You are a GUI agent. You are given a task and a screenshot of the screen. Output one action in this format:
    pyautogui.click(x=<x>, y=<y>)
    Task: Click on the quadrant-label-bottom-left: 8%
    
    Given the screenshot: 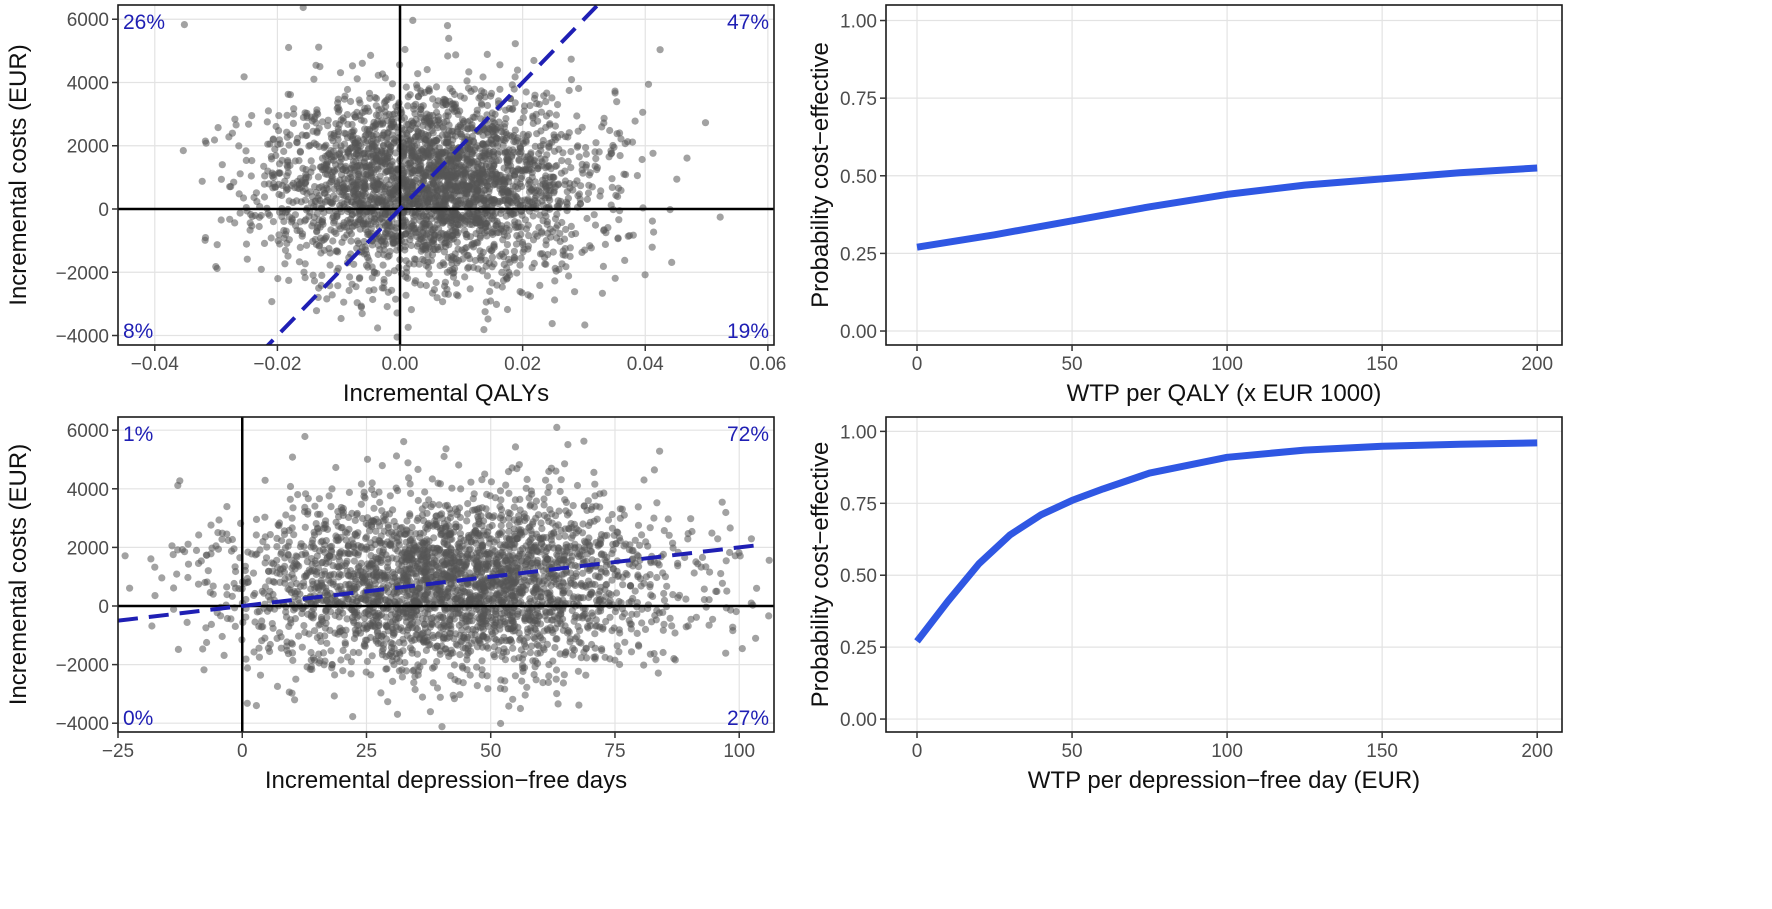 What is the action you would take?
    pyautogui.click(x=138, y=331)
    